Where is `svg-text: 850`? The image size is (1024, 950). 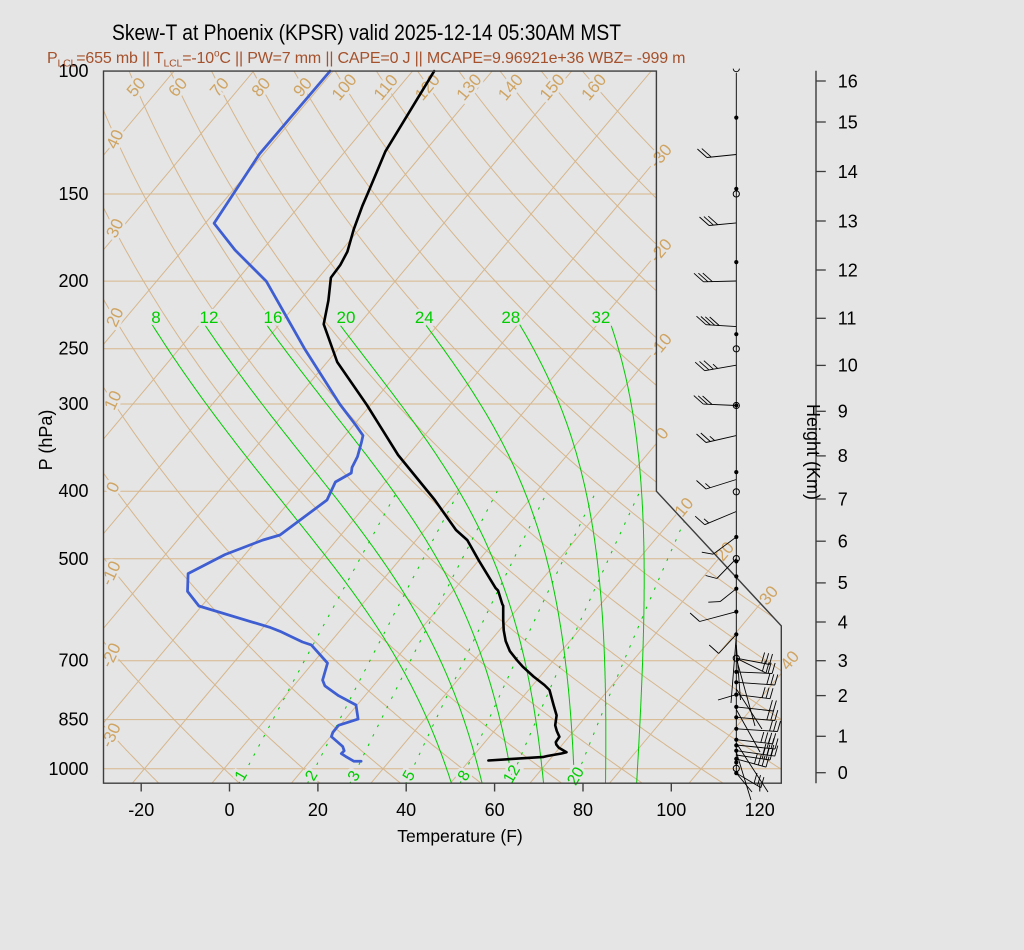 svg-text: 850 is located at coordinates (73, 720).